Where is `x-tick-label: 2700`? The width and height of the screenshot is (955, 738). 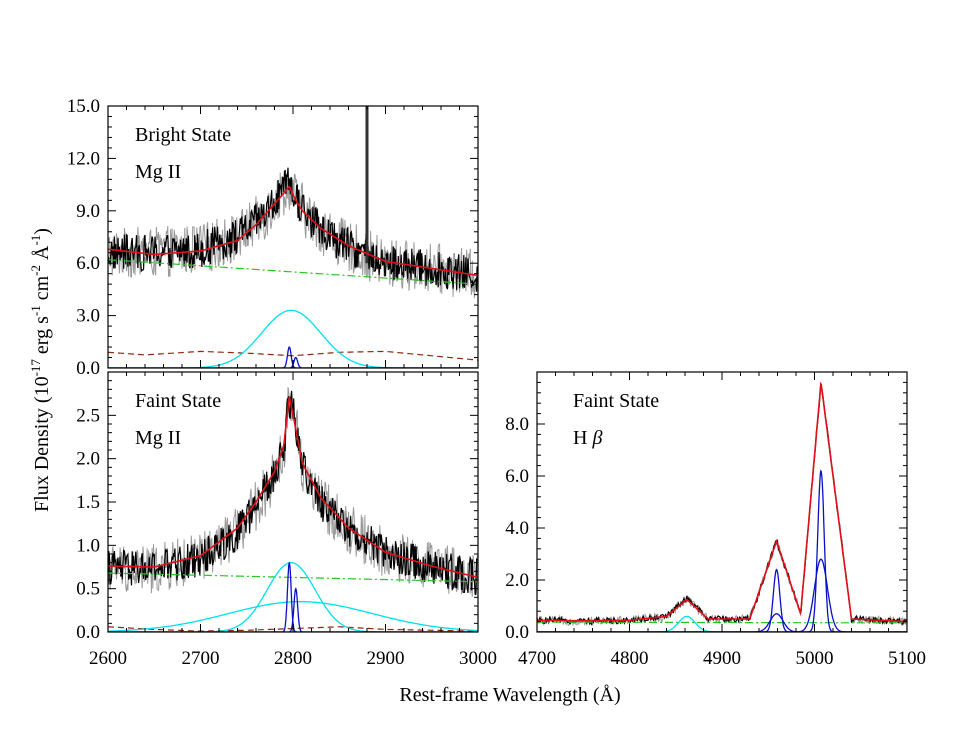 x-tick-label: 2700 is located at coordinates (201, 658).